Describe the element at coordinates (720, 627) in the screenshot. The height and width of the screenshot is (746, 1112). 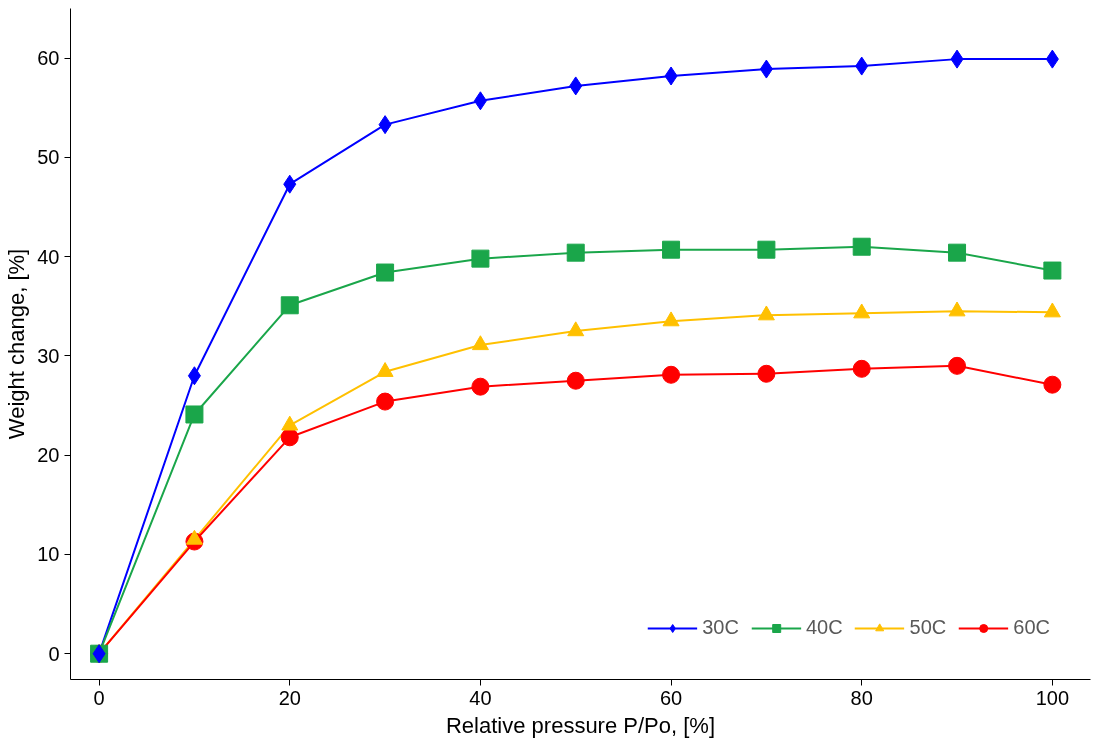
I see `legend-label: 30C` at that location.